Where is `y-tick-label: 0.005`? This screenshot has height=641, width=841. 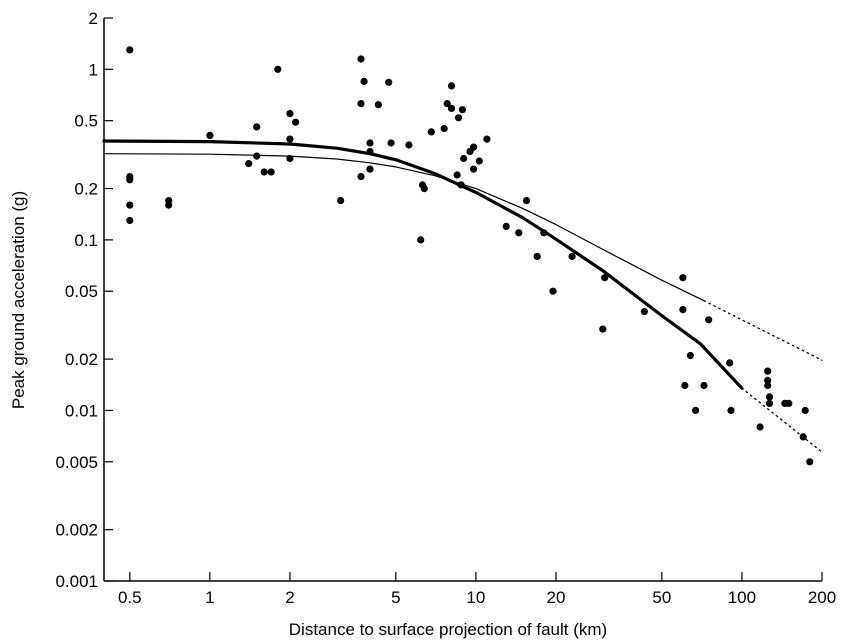 y-tick-label: 0.005 is located at coordinates (76, 462).